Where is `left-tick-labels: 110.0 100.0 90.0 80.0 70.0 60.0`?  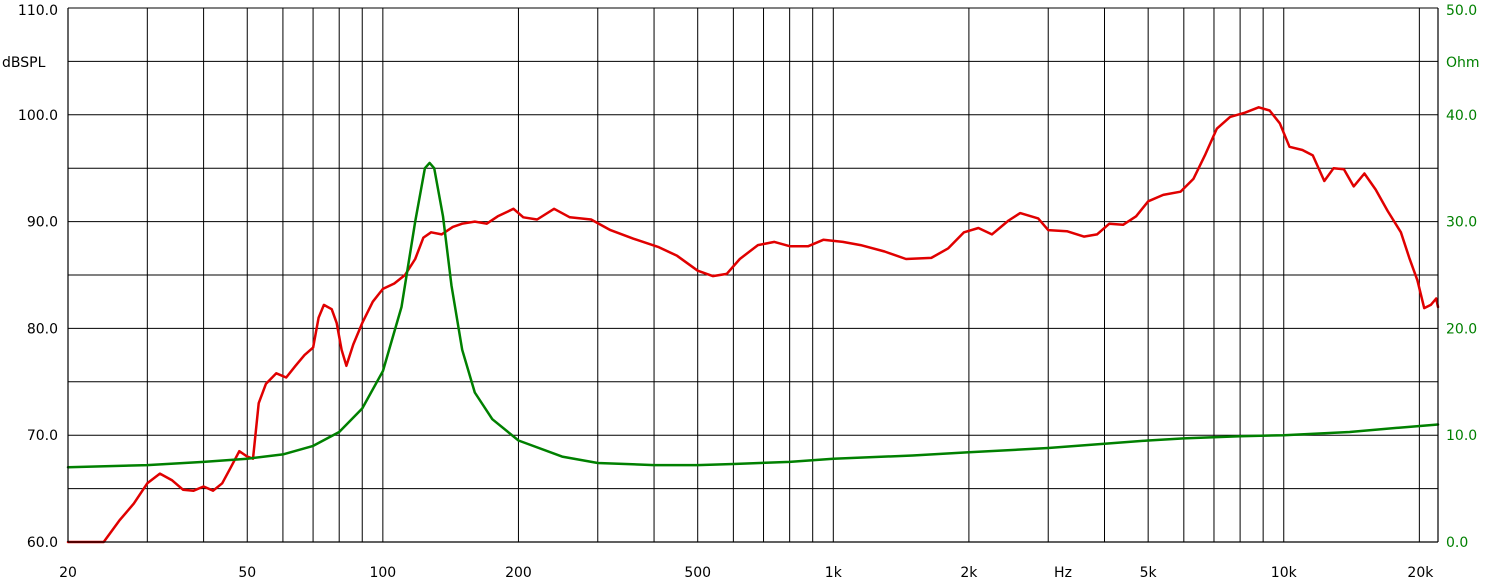 left-tick-labels: 110.0 100.0 90.0 80.0 70.0 60.0 is located at coordinates (38, 277).